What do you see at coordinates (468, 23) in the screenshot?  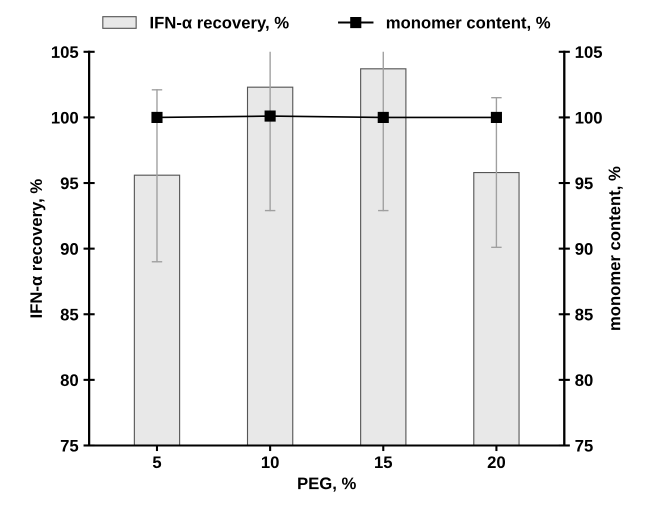 I see `legend-label: monomer content, %` at bounding box center [468, 23].